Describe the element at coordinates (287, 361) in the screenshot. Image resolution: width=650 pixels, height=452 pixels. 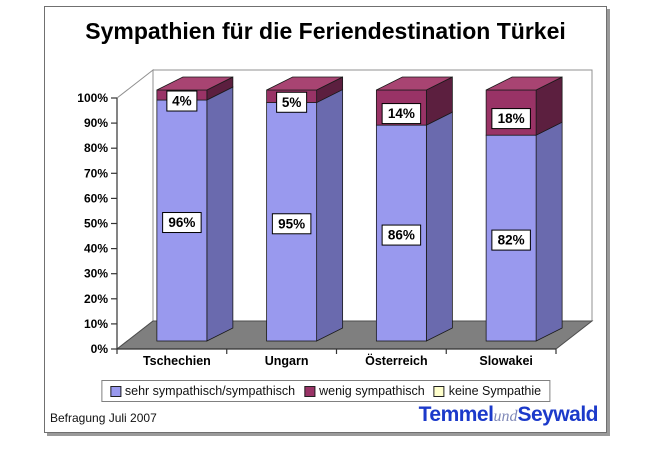
I see `x-category-label: Ungarn` at that location.